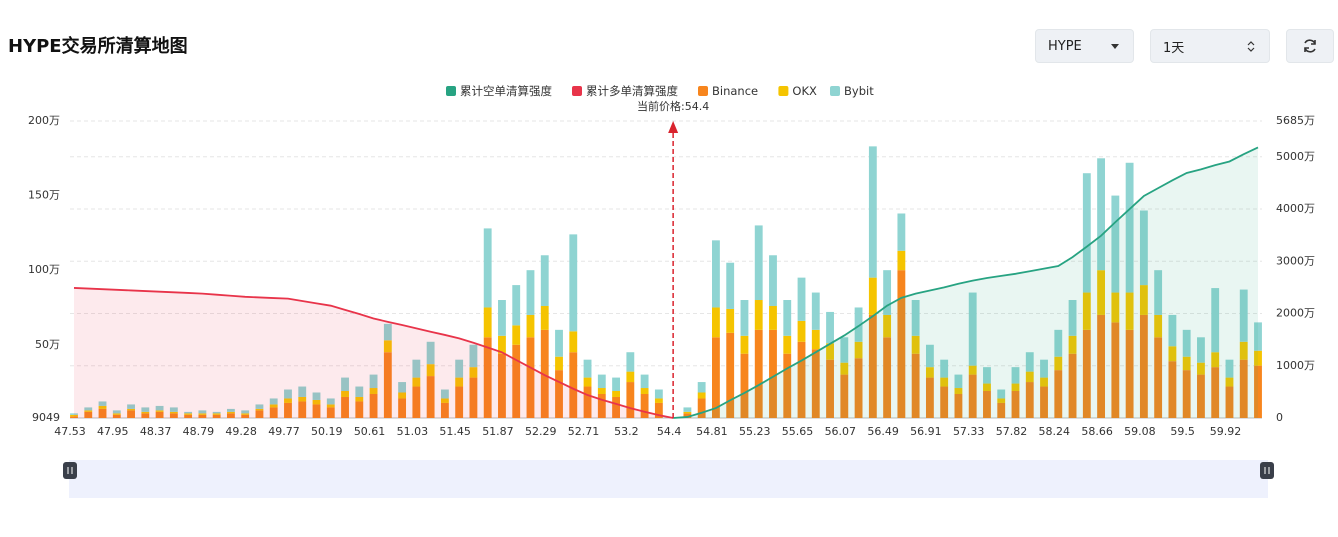 This screenshot has height=537, width=1338. I want to click on x-tick-label: 59.5, so click(1182, 431).